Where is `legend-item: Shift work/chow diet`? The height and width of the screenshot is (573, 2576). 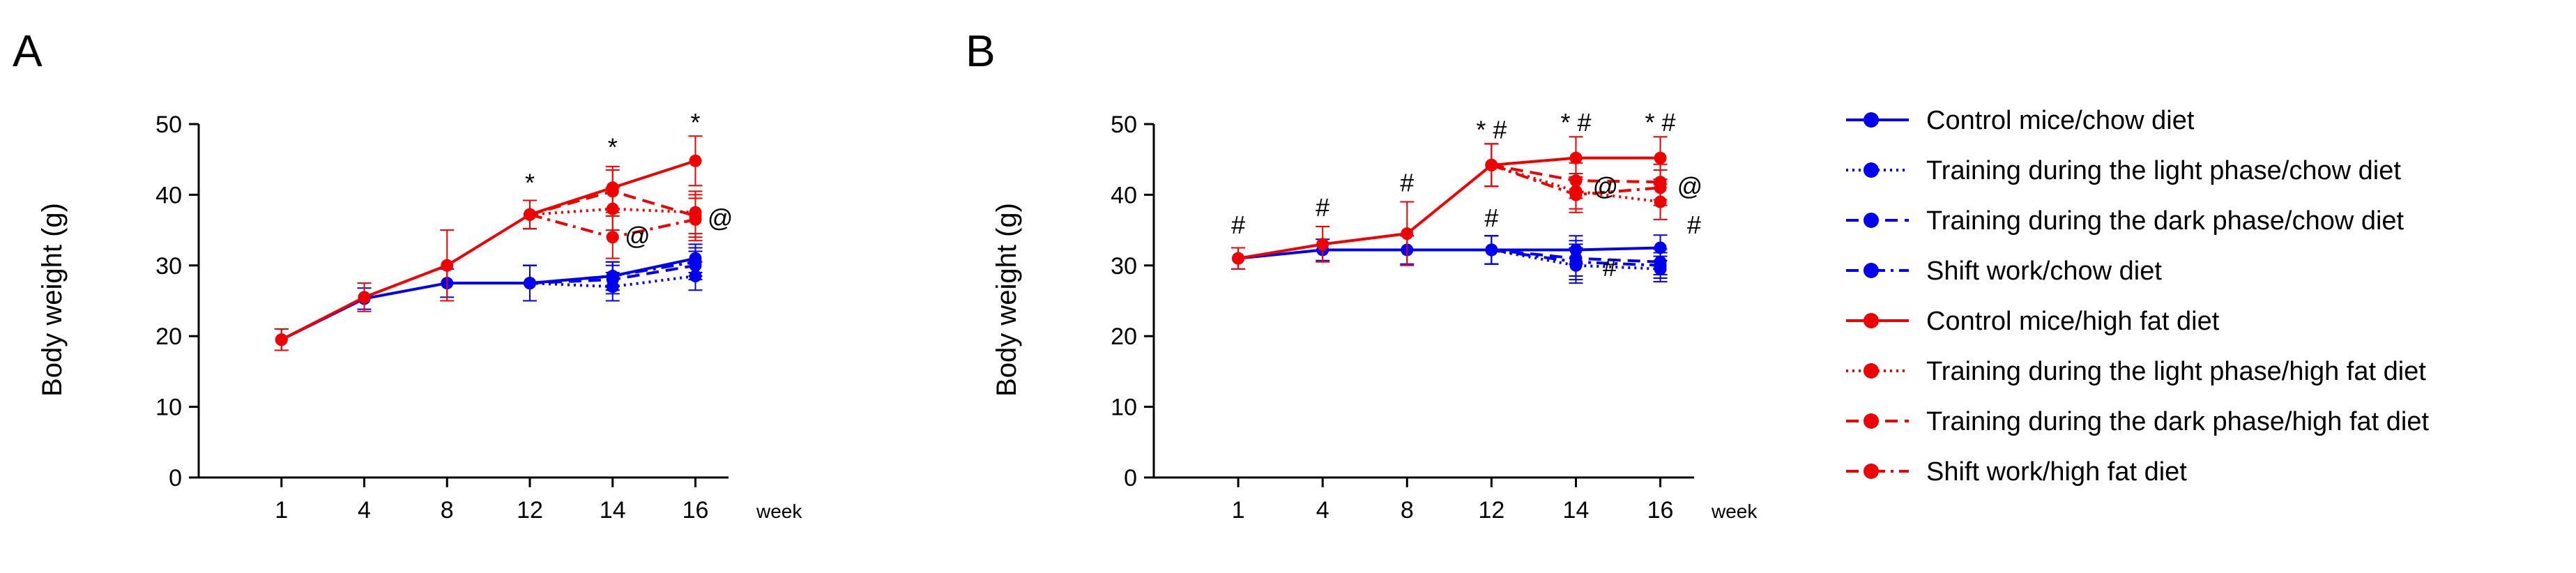 legend-item: Shift work/chow diet is located at coordinates (2004, 271).